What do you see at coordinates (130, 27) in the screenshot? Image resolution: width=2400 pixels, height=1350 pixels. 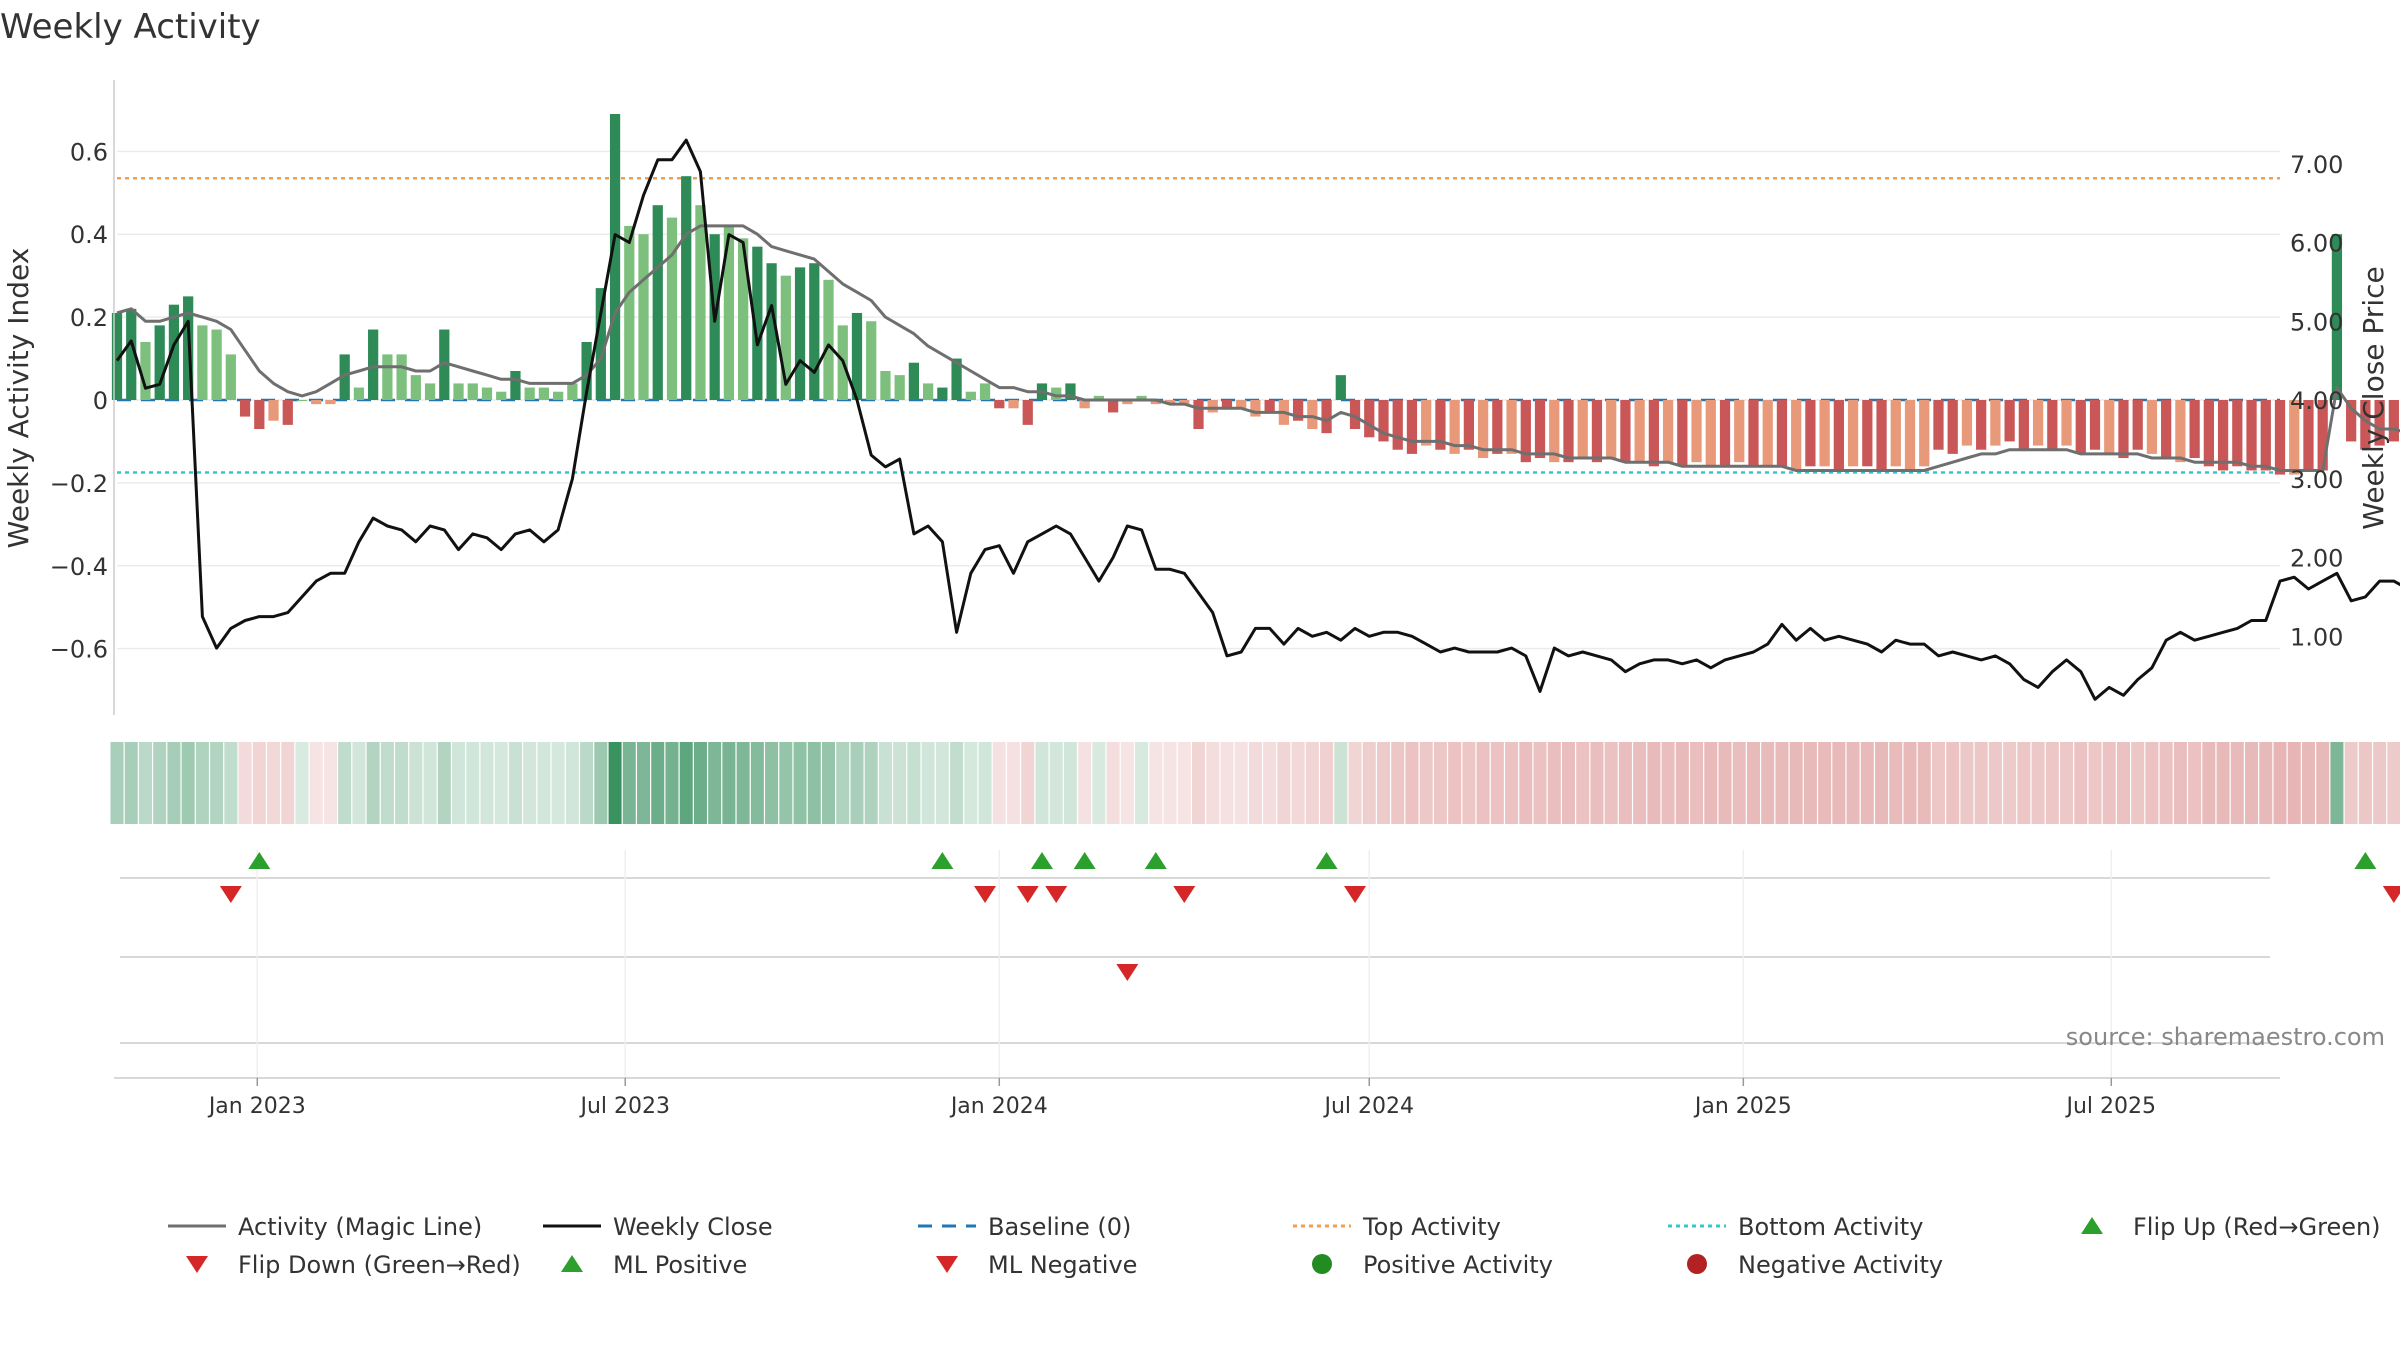 I see `chart-title: Weekly Activity` at bounding box center [130, 27].